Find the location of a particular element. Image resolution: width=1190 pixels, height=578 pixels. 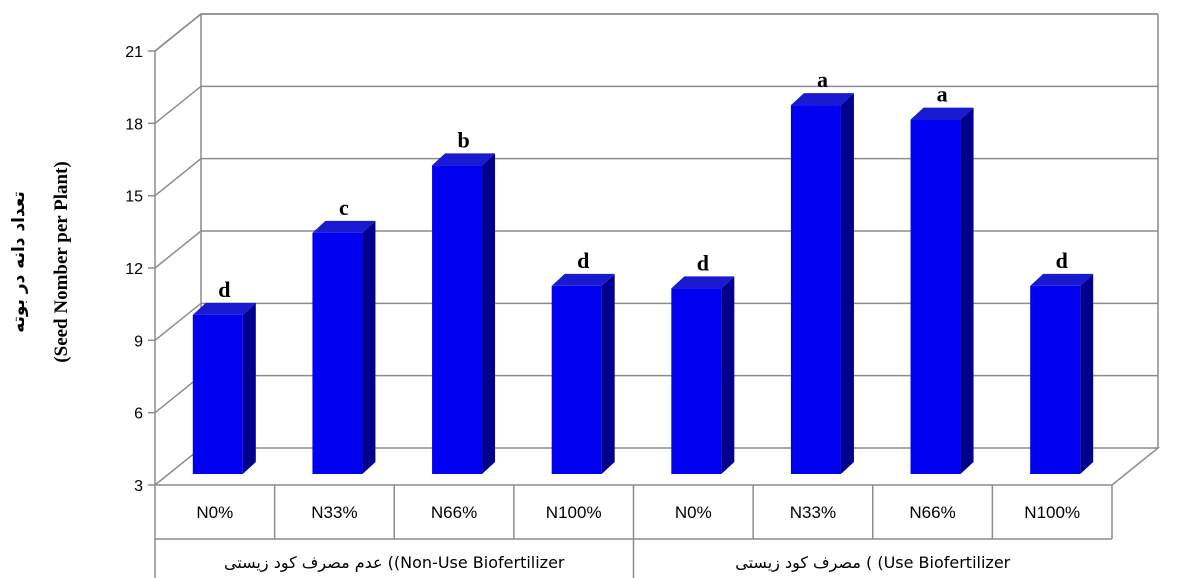

y-tick-label: 21 is located at coordinates (134, 52).